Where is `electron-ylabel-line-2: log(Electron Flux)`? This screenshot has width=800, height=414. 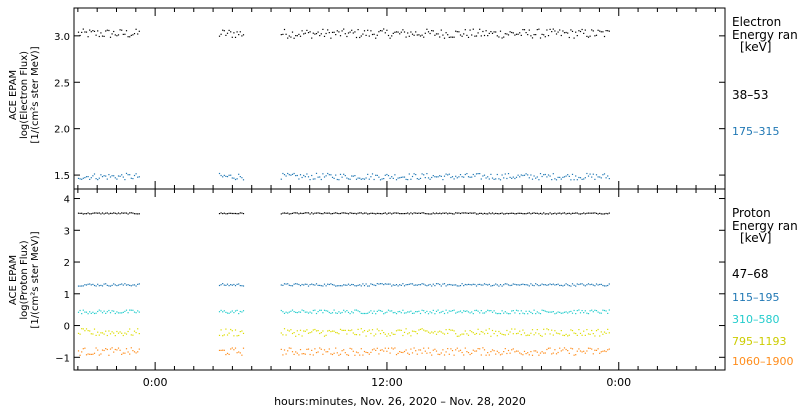 electron-ylabel-line-2: log(Electron Flux) is located at coordinates (24, 95).